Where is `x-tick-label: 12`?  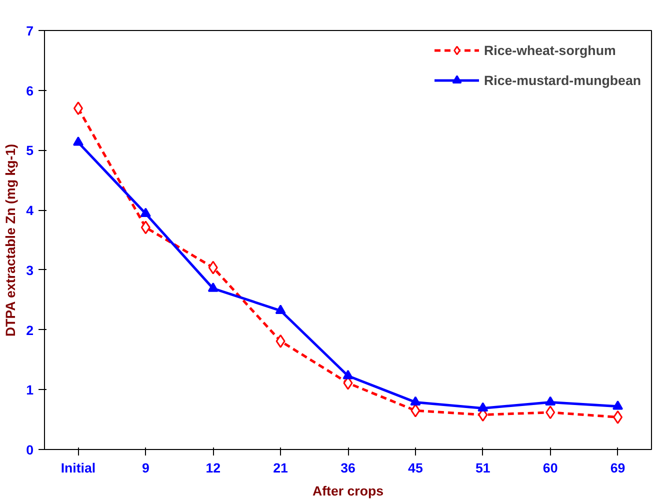
x-tick-label: 12 is located at coordinates (213, 468).